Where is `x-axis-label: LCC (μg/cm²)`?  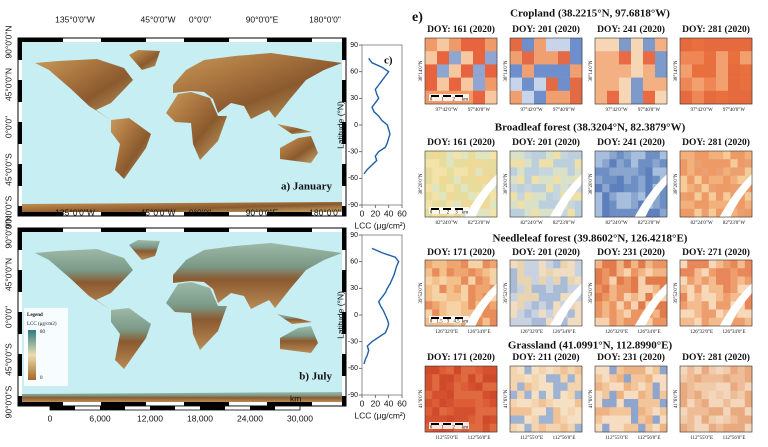 x-axis-label: LCC (μg/cm²) is located at coordinates (379, 225).